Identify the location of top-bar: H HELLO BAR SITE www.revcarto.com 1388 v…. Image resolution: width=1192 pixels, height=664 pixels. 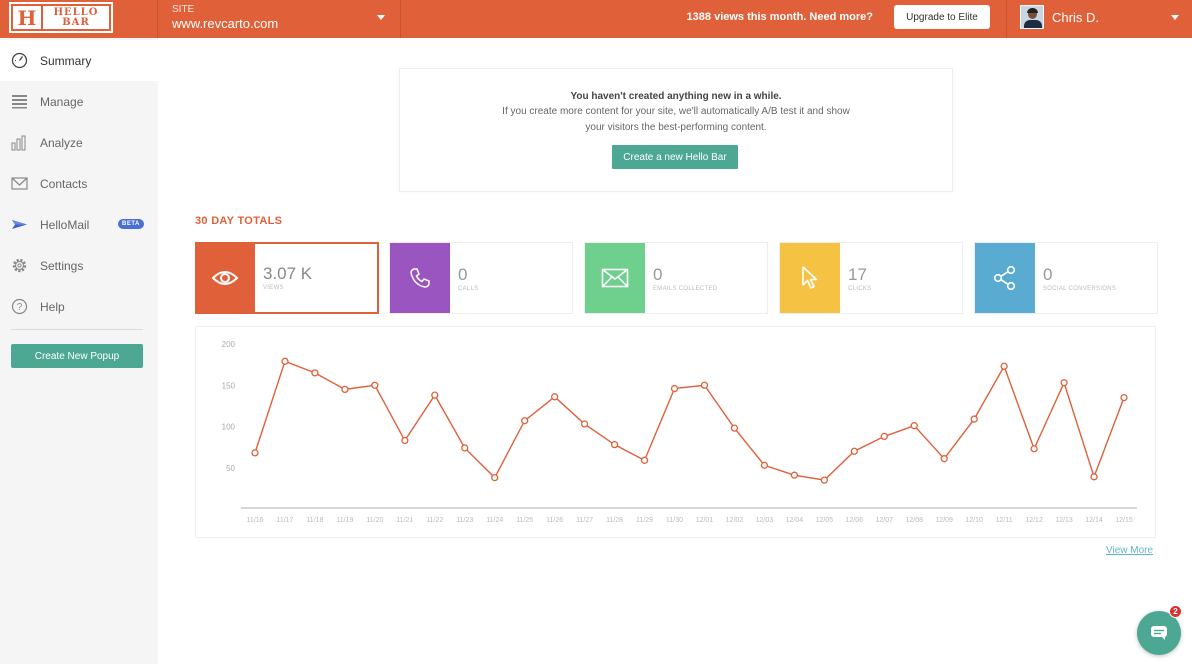
(596, 19).